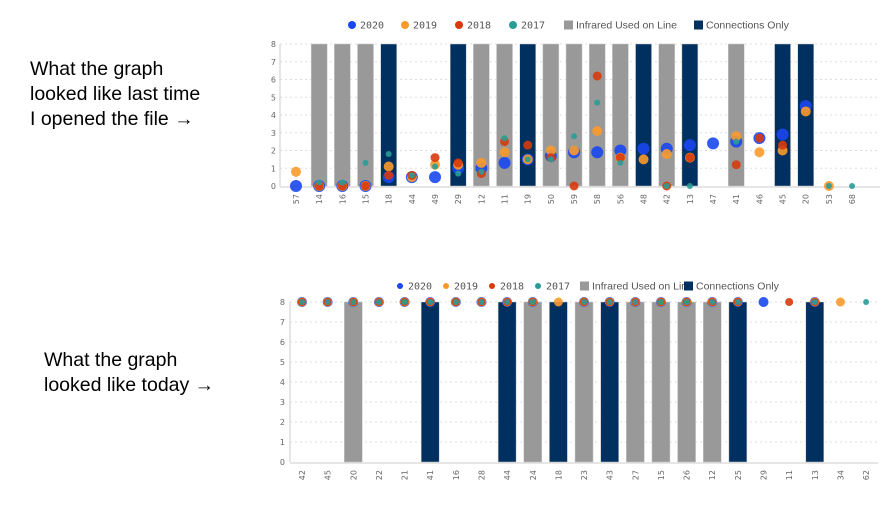 This screenshot has width=884, height=525. What do you see at coordinates (597, 199) in the screenshot?
I see `x-tick-label: 58` at bounding box center [597, 199].